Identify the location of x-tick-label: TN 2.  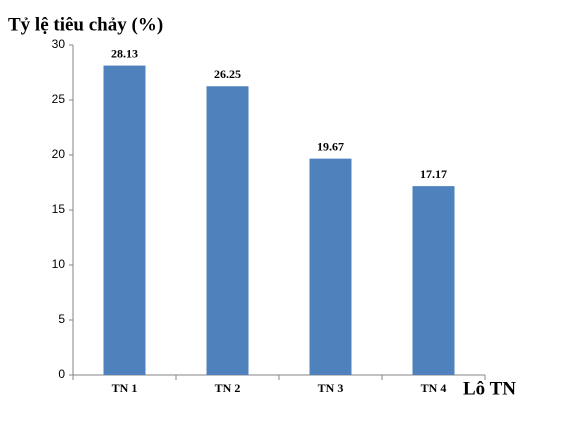
(228, 388).